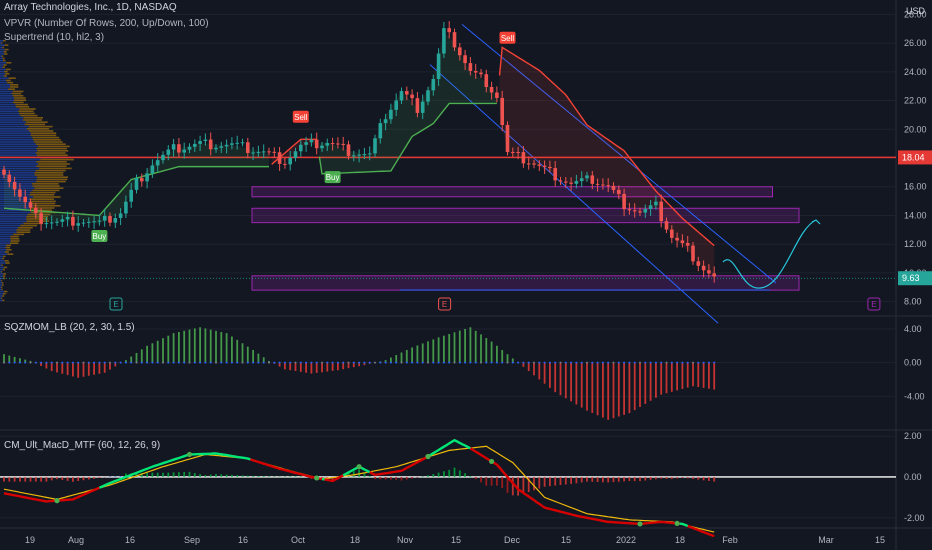 Image resolution: width=932 pixels, height=550 pixels. What do you see at coordinates (298, 540) in the screenshot?
I see `time-tick-label: Oct` at bounding box center [298, 540].